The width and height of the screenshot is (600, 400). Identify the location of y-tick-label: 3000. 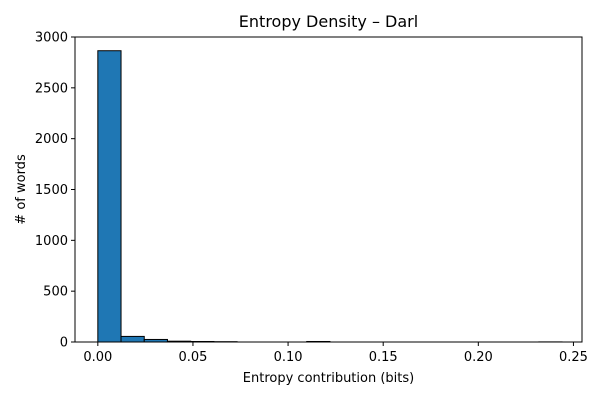
(51, 38).